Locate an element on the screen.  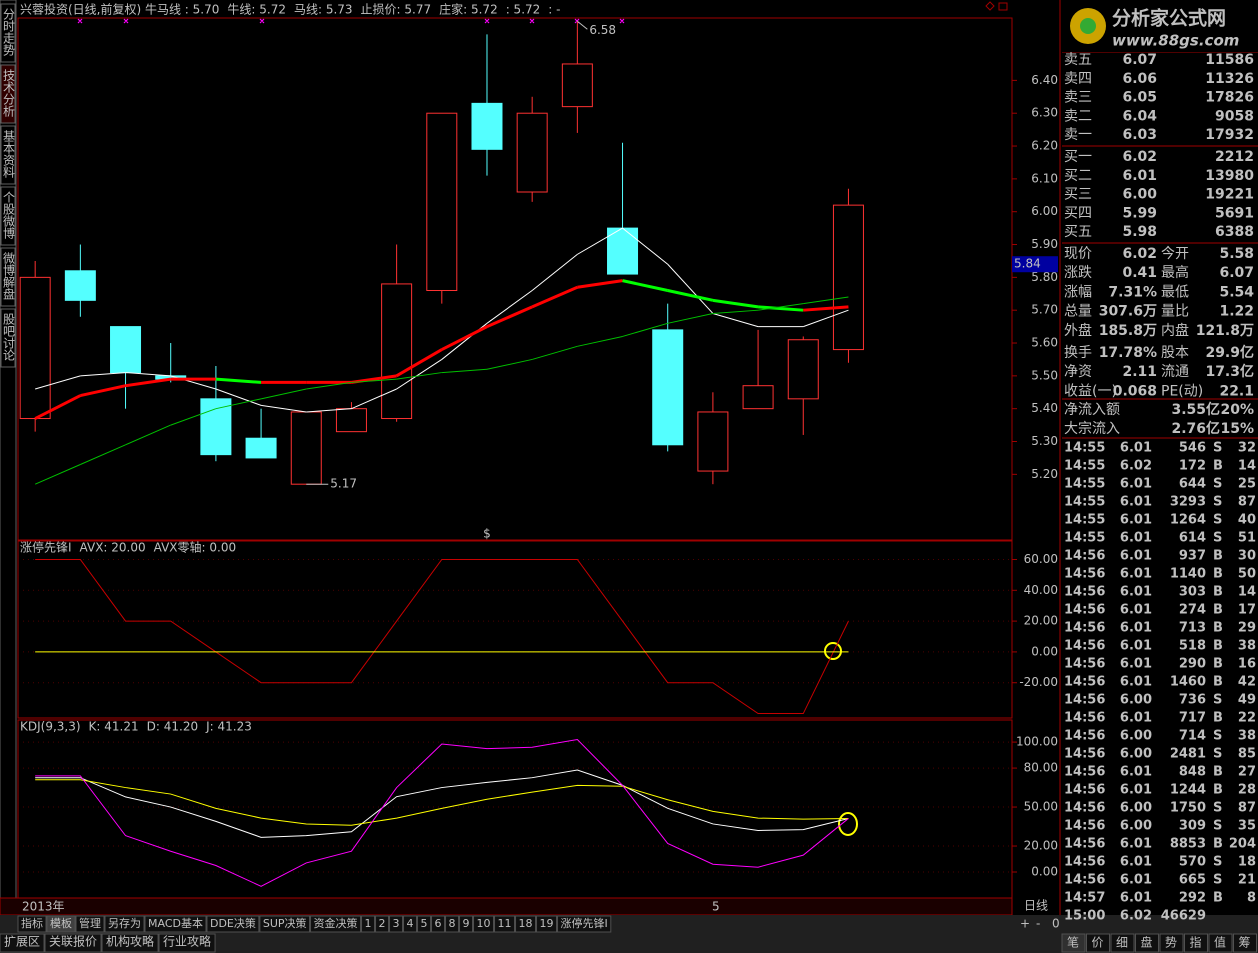
tab-label: 模板 is located at coordinates (61, 923).